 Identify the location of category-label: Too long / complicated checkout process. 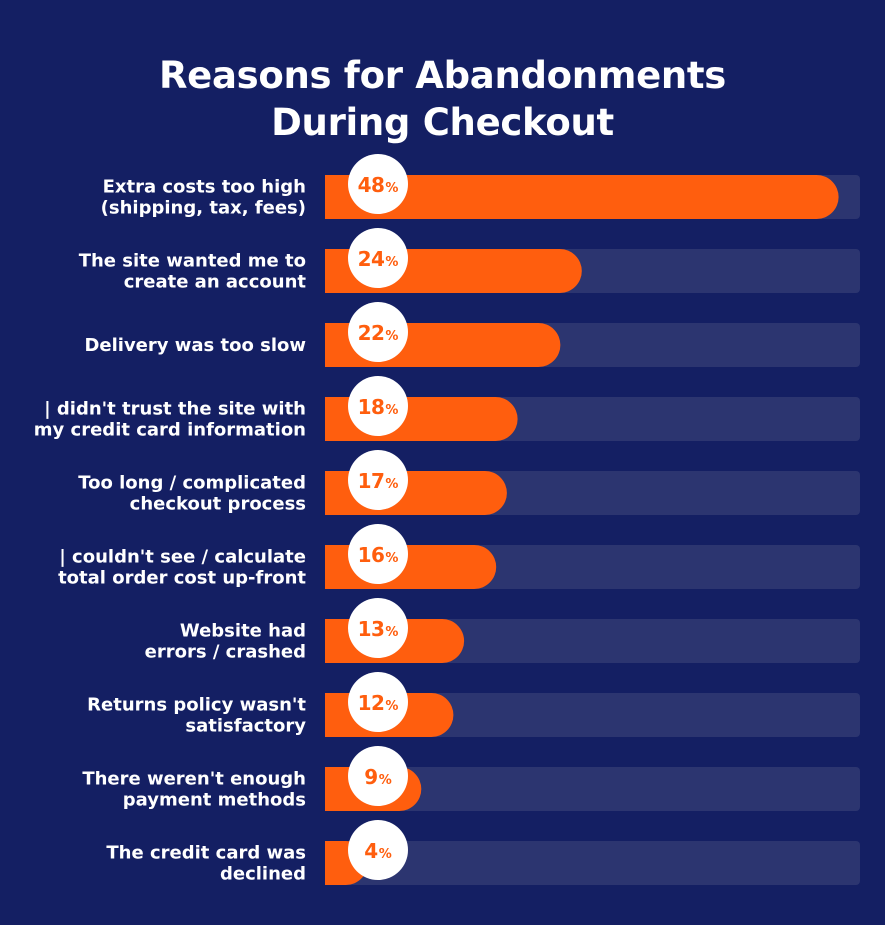
(192, 494).